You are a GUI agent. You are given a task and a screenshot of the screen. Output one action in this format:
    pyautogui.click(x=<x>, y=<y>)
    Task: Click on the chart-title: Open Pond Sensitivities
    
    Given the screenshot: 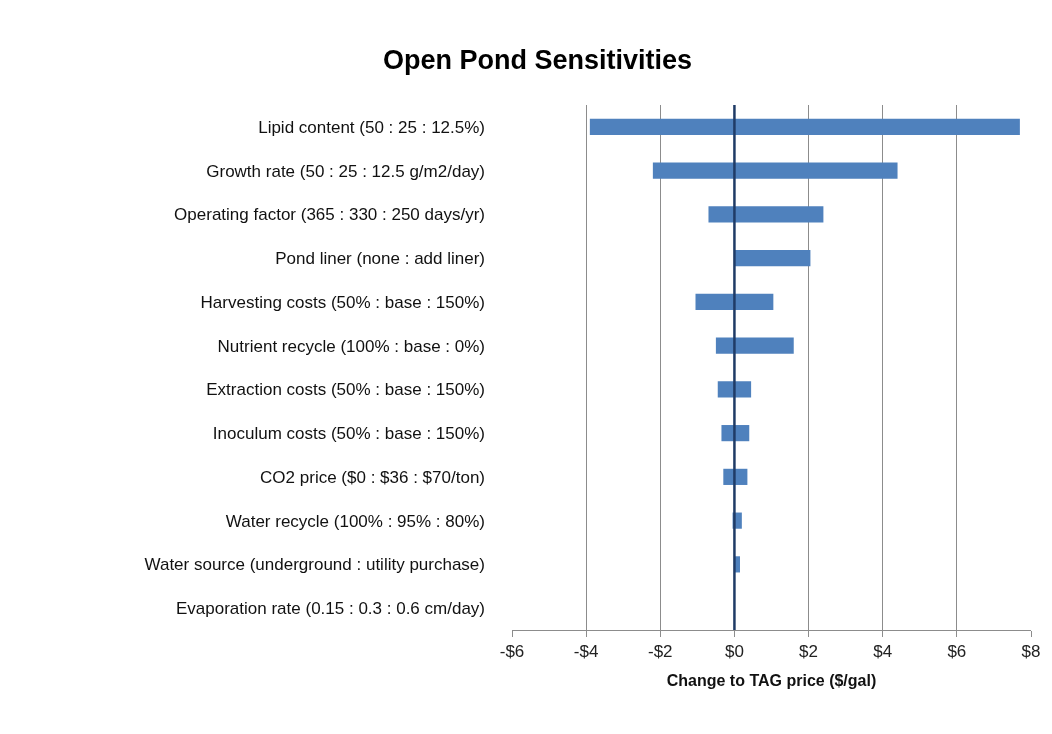 What is the action you would take?
    pyautogui.click(x=538, y=60)
    